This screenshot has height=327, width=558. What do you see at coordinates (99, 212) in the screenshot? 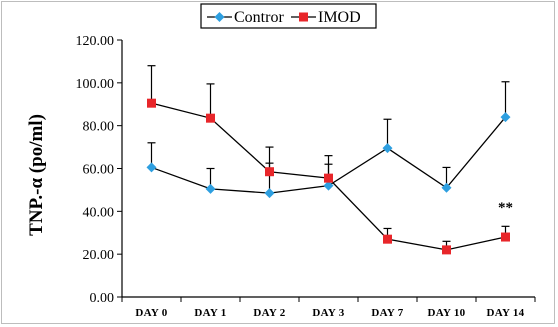
I see `y-tick-label: 40.00` at bounding box center [99, 212].